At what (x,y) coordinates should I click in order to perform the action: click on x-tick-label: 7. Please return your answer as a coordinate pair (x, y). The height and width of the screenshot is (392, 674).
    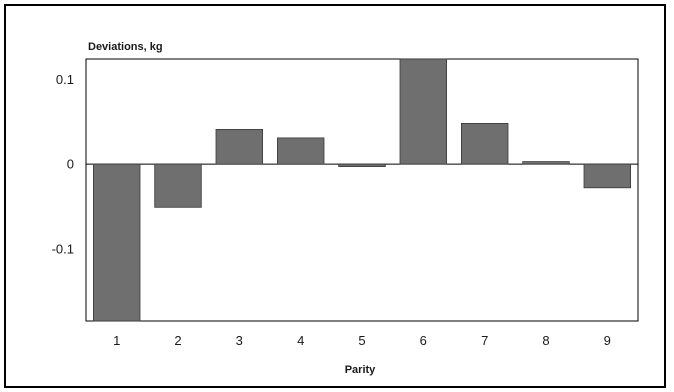
    Looking at the image, I should click on (484, 340).